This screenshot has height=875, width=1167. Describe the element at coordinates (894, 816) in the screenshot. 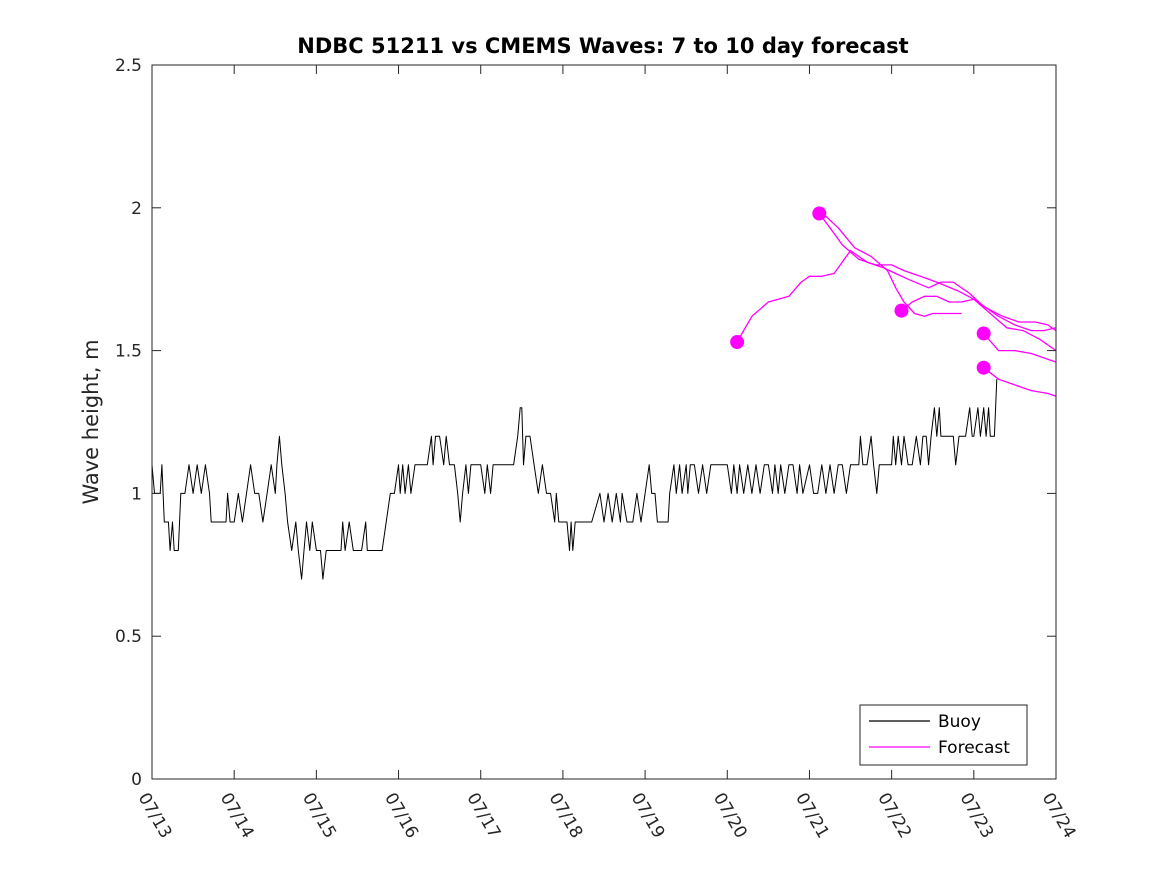

I see `x-tick-label: 07/22` at that location.